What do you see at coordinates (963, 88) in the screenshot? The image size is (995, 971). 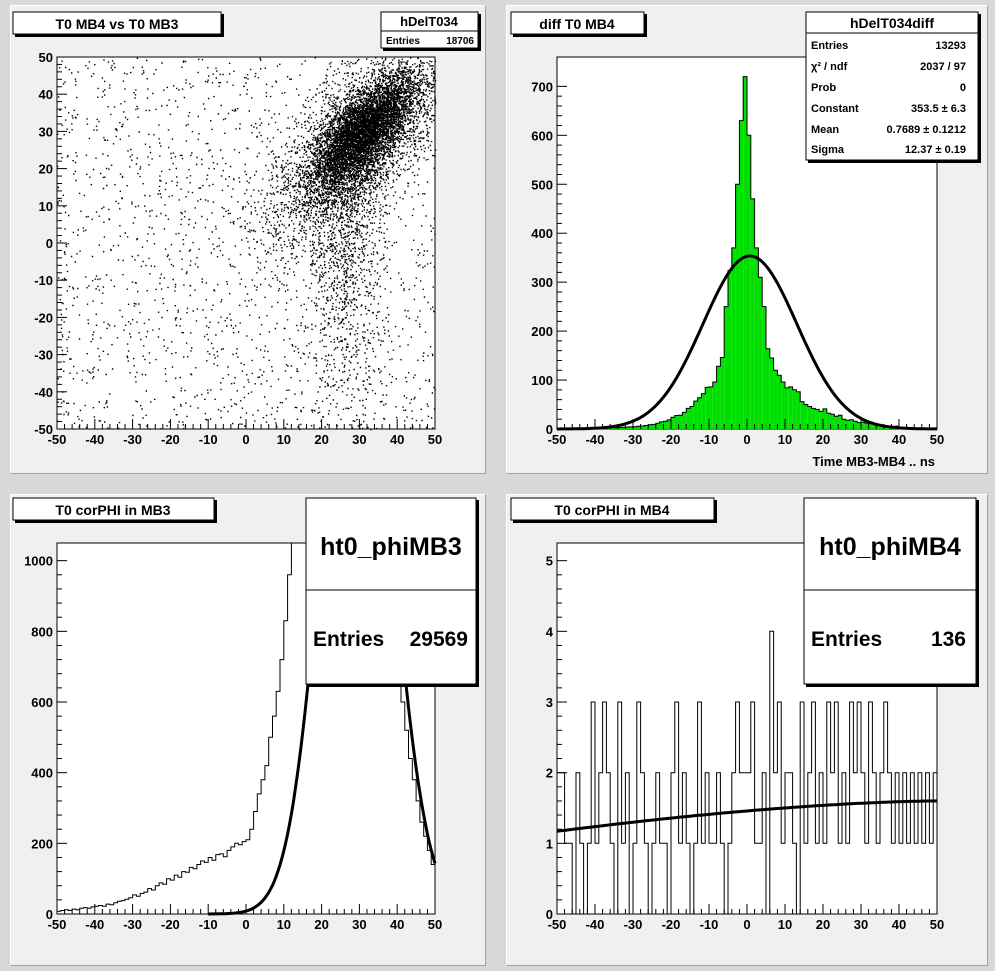 I see `stats-value: 0` at bounding box center [963, 88].